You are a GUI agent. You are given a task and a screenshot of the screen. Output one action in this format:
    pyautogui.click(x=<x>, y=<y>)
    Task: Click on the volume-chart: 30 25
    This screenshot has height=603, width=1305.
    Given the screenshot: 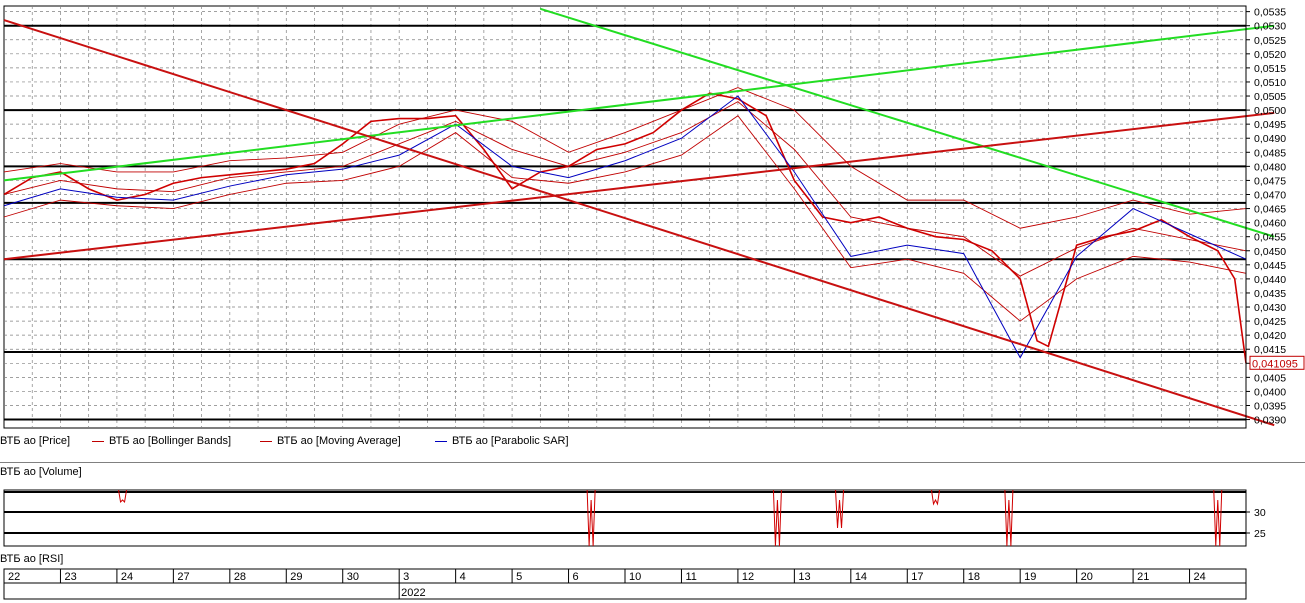 What is the action you would take?
    pyautogui.click(x=652, y=519)
    